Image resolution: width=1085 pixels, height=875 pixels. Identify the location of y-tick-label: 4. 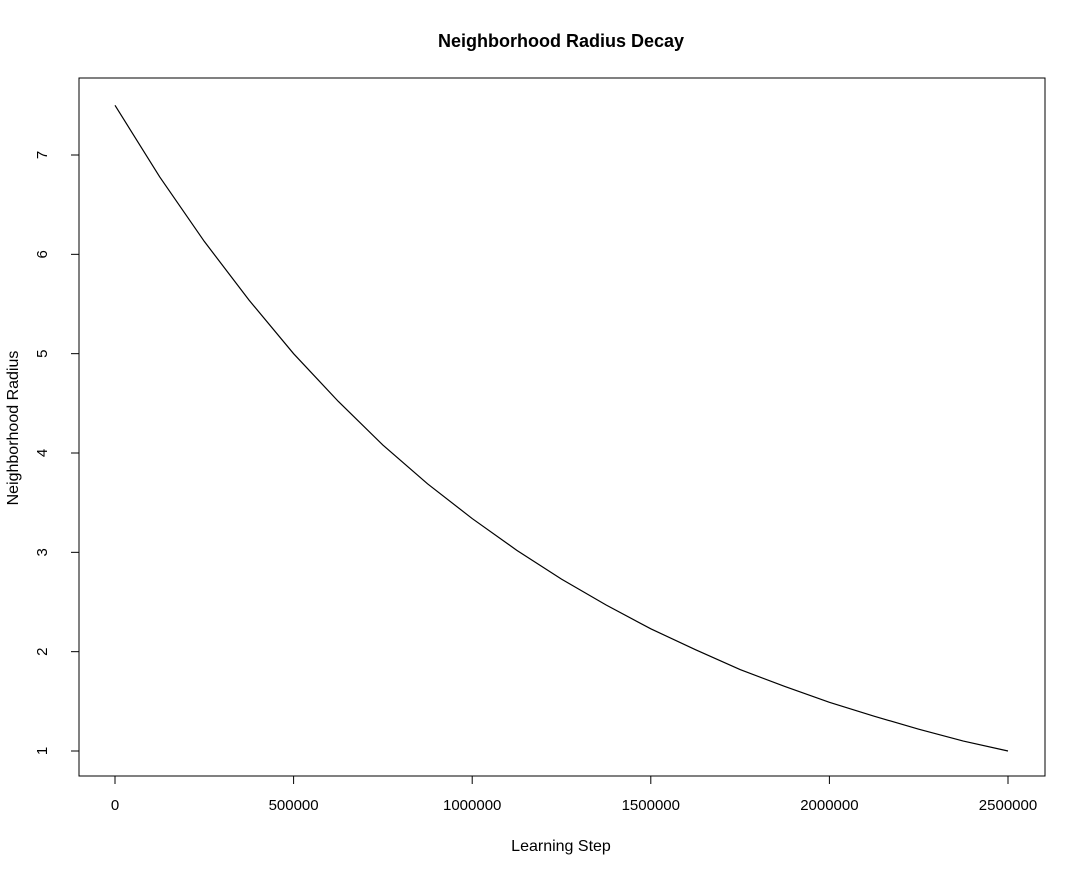
(42, 453).